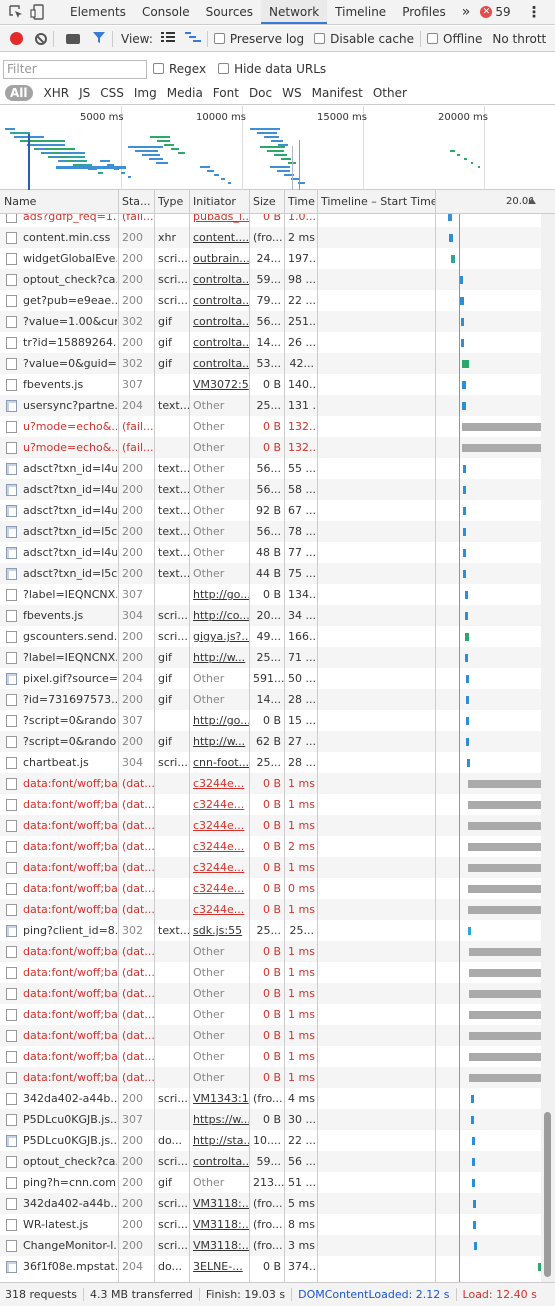  What do you see at coordinates (454, 39) in the screenshot?
I see `offline-checkbox: Offline` at bounding box center [454, 39].